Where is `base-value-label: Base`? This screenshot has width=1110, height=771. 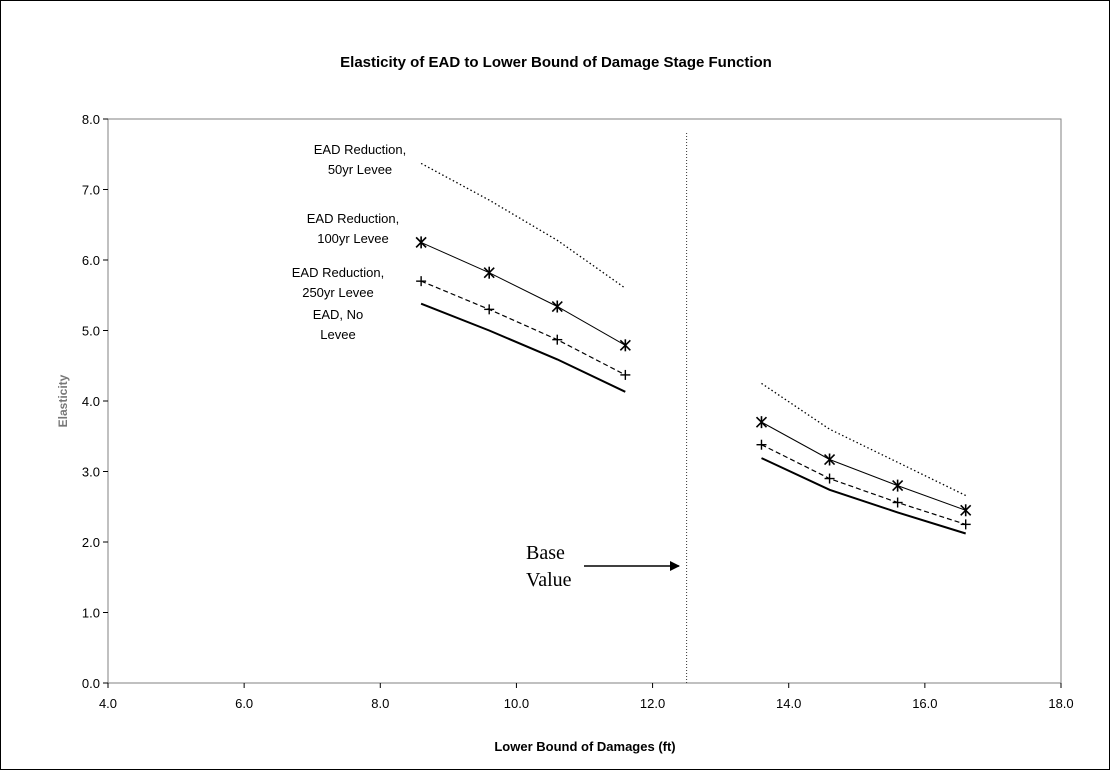
base-value-label: Base is located at coordinates (545, 553).